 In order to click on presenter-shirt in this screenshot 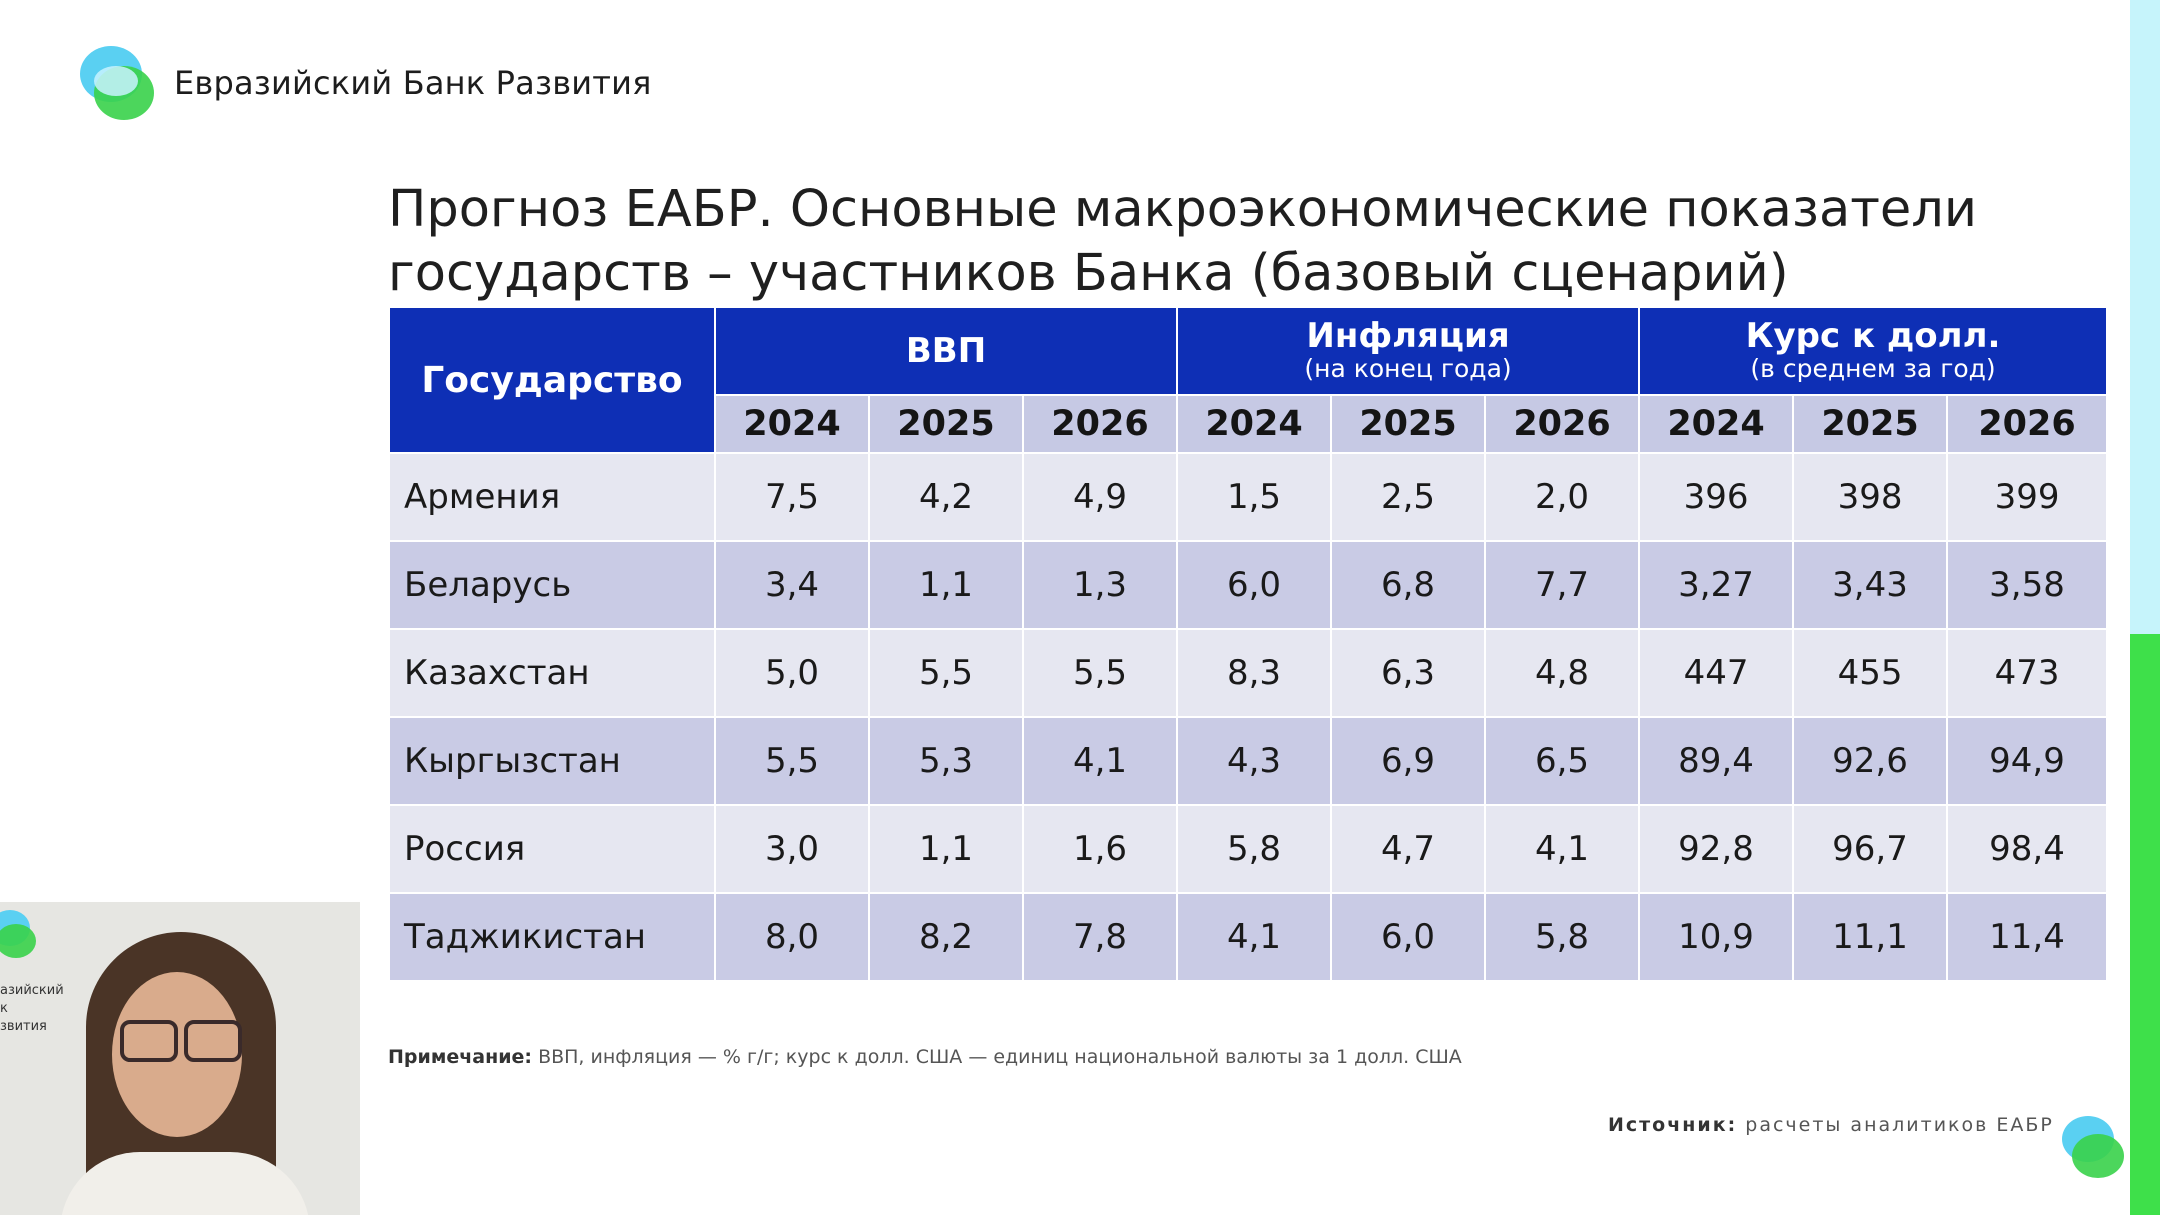, I will do `click(185, 1183)`.